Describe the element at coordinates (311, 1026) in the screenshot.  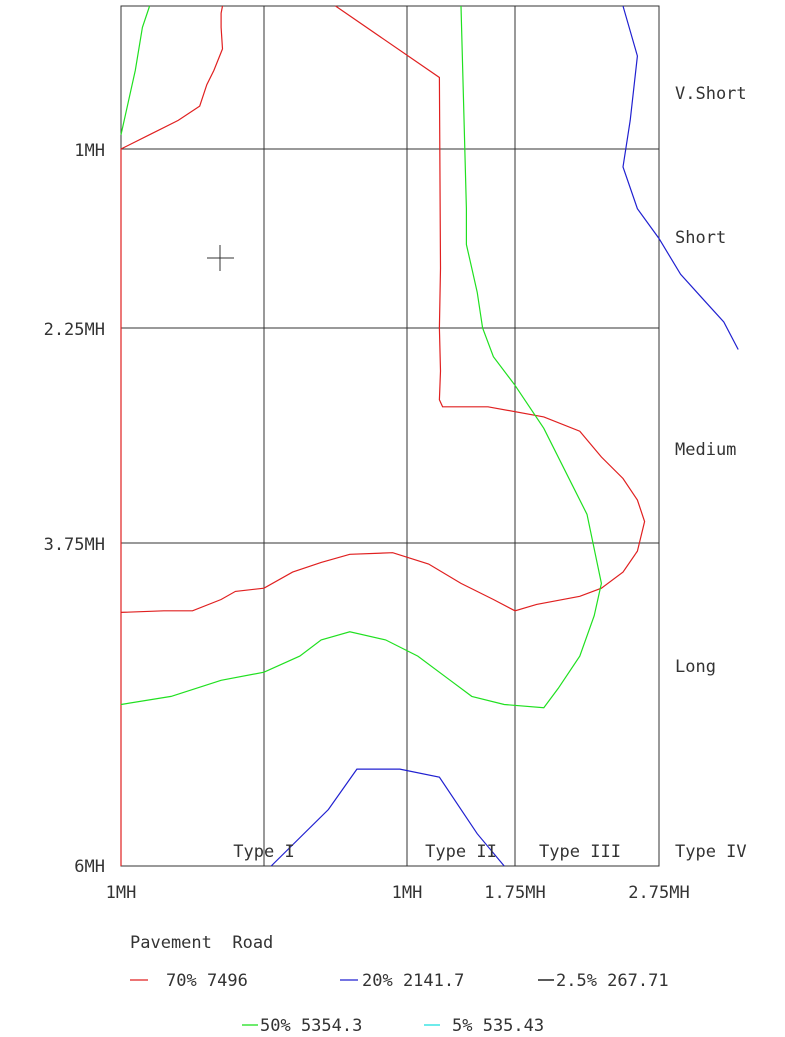
I see `legend-label: 50% 5354.3` at that location.